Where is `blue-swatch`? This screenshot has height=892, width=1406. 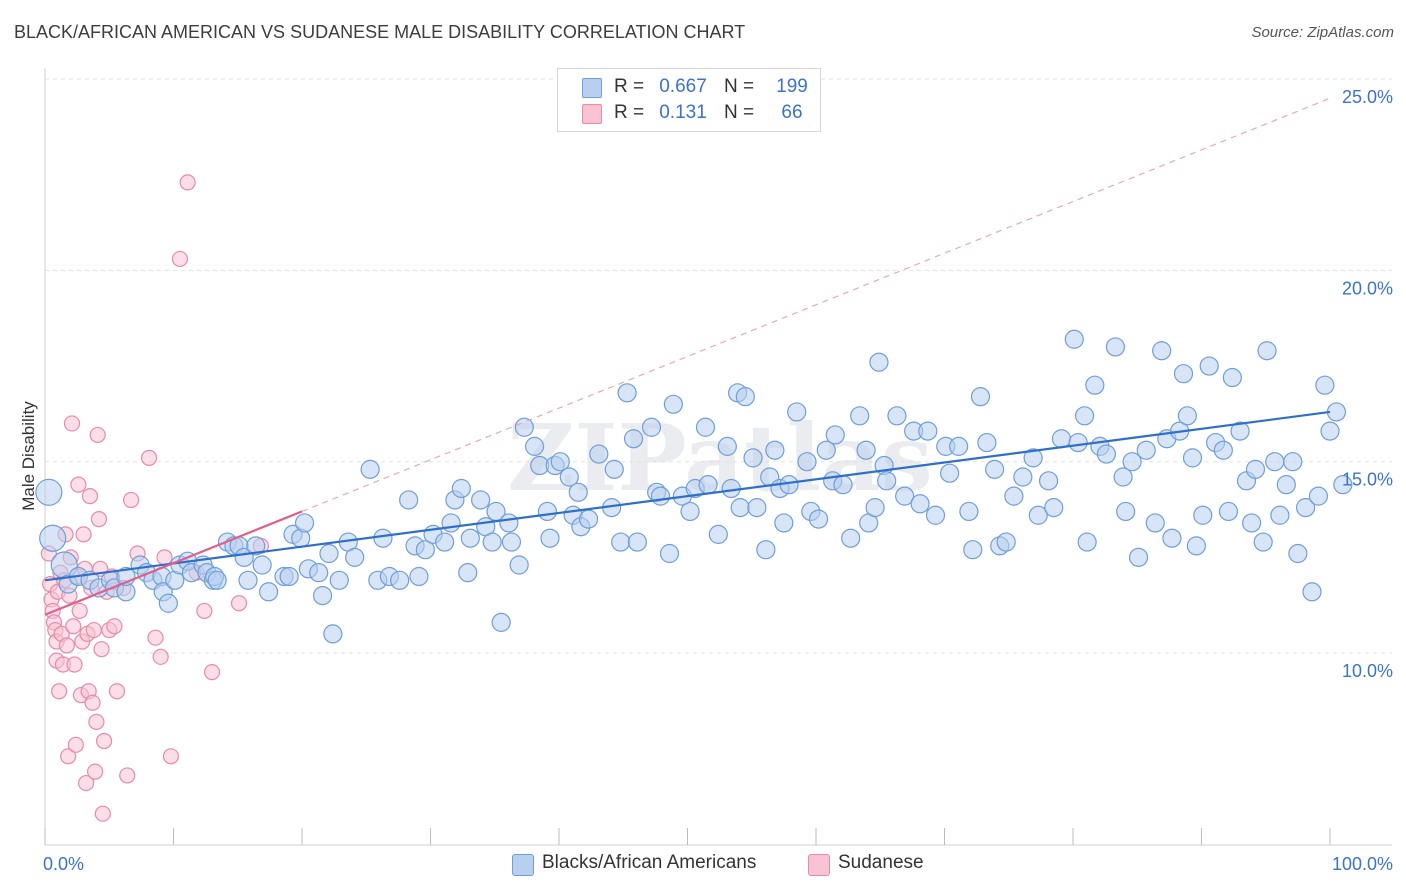
blue-swatch is located at coordinates (523, 865).